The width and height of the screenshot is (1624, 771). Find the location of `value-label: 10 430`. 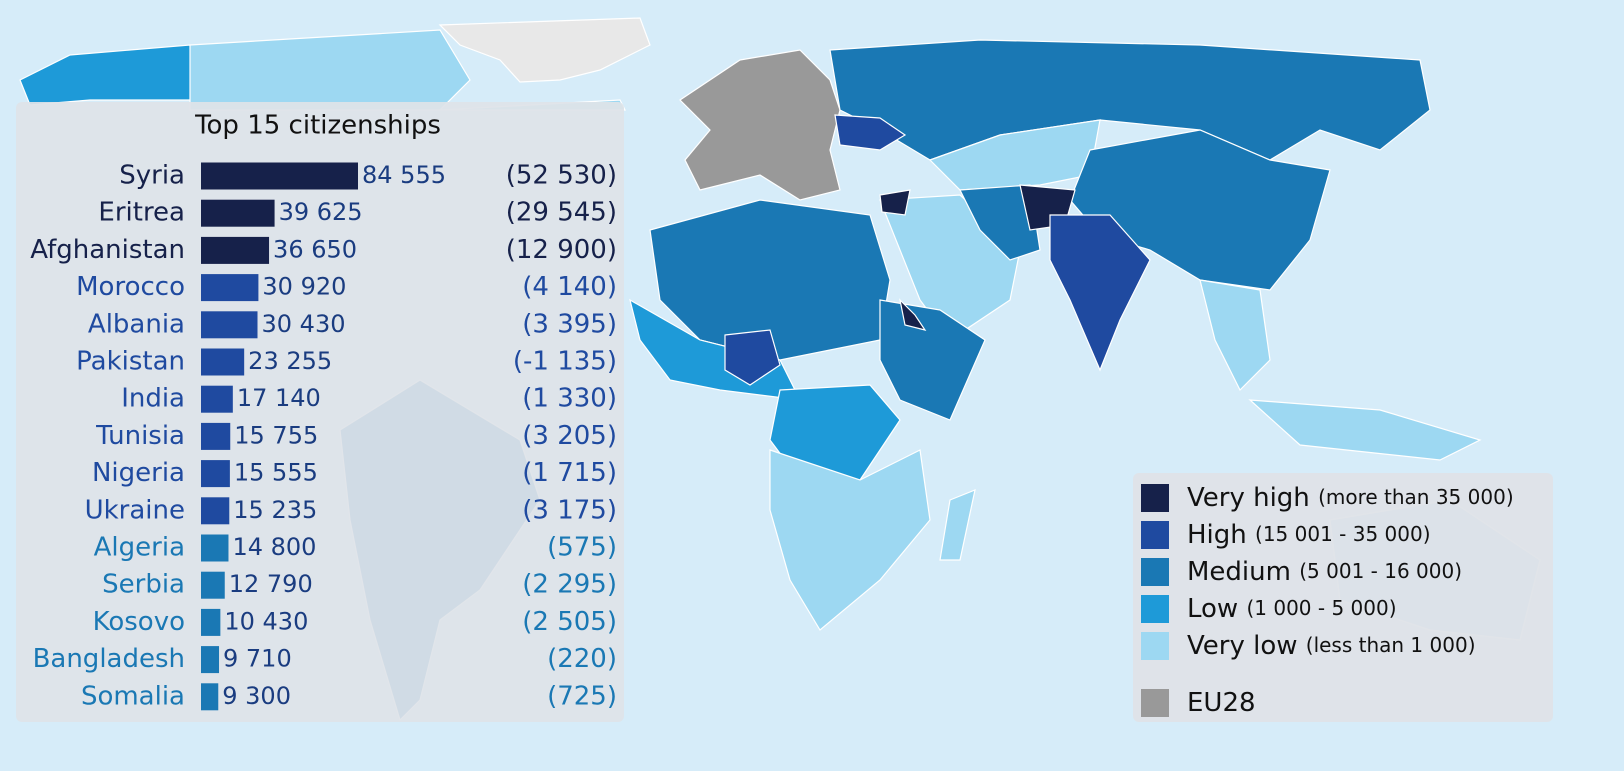

value-label: 10 430 is located at coordinates (266, 621).